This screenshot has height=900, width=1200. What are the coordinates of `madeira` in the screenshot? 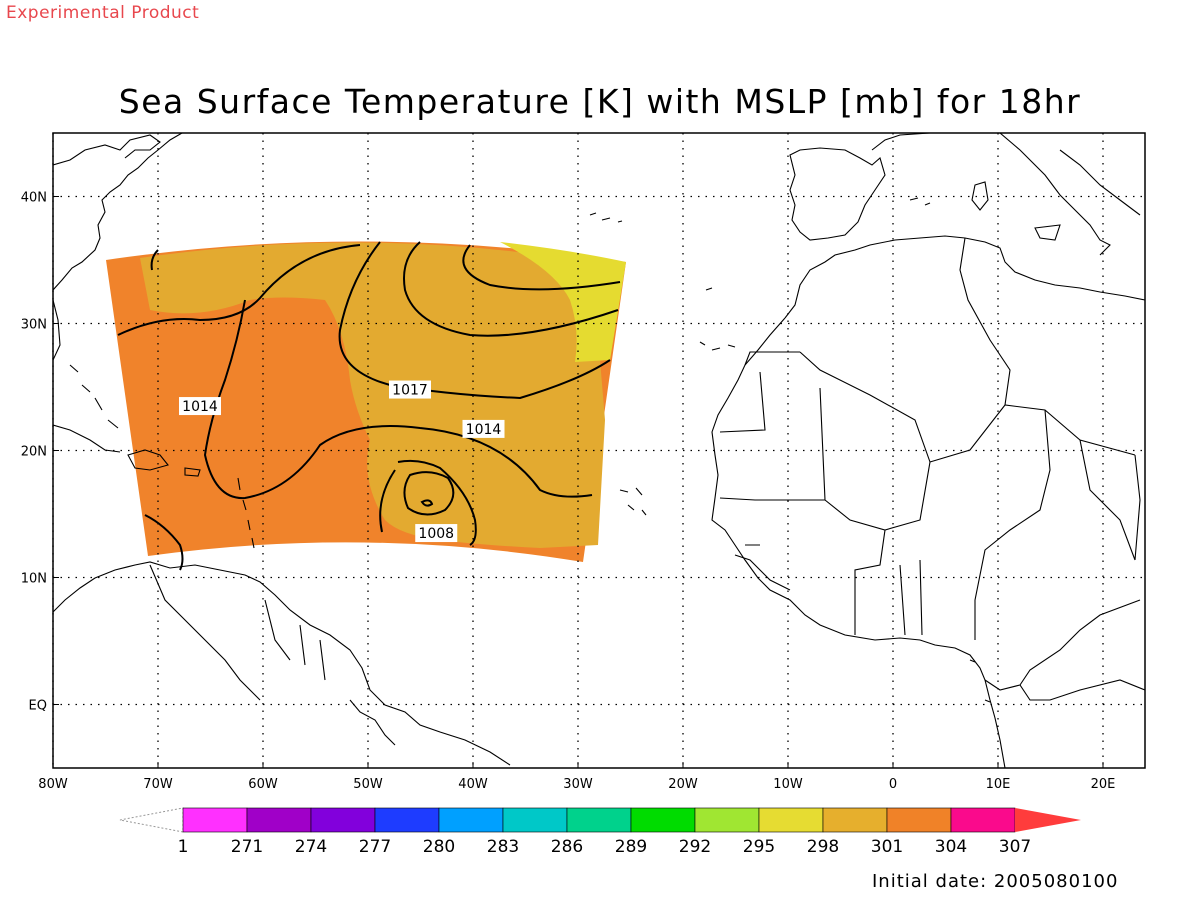 It's located at (709, 289).